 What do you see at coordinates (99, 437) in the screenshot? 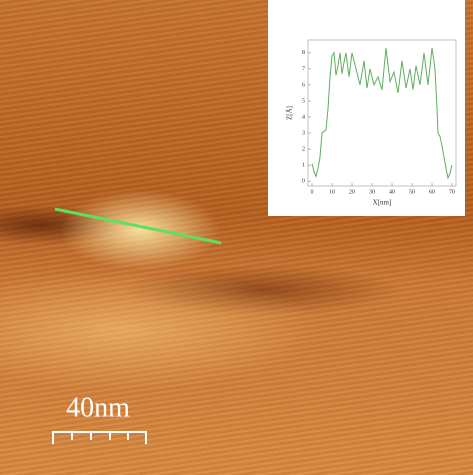
I see `scale-bar` at bounding box center [99, 437].